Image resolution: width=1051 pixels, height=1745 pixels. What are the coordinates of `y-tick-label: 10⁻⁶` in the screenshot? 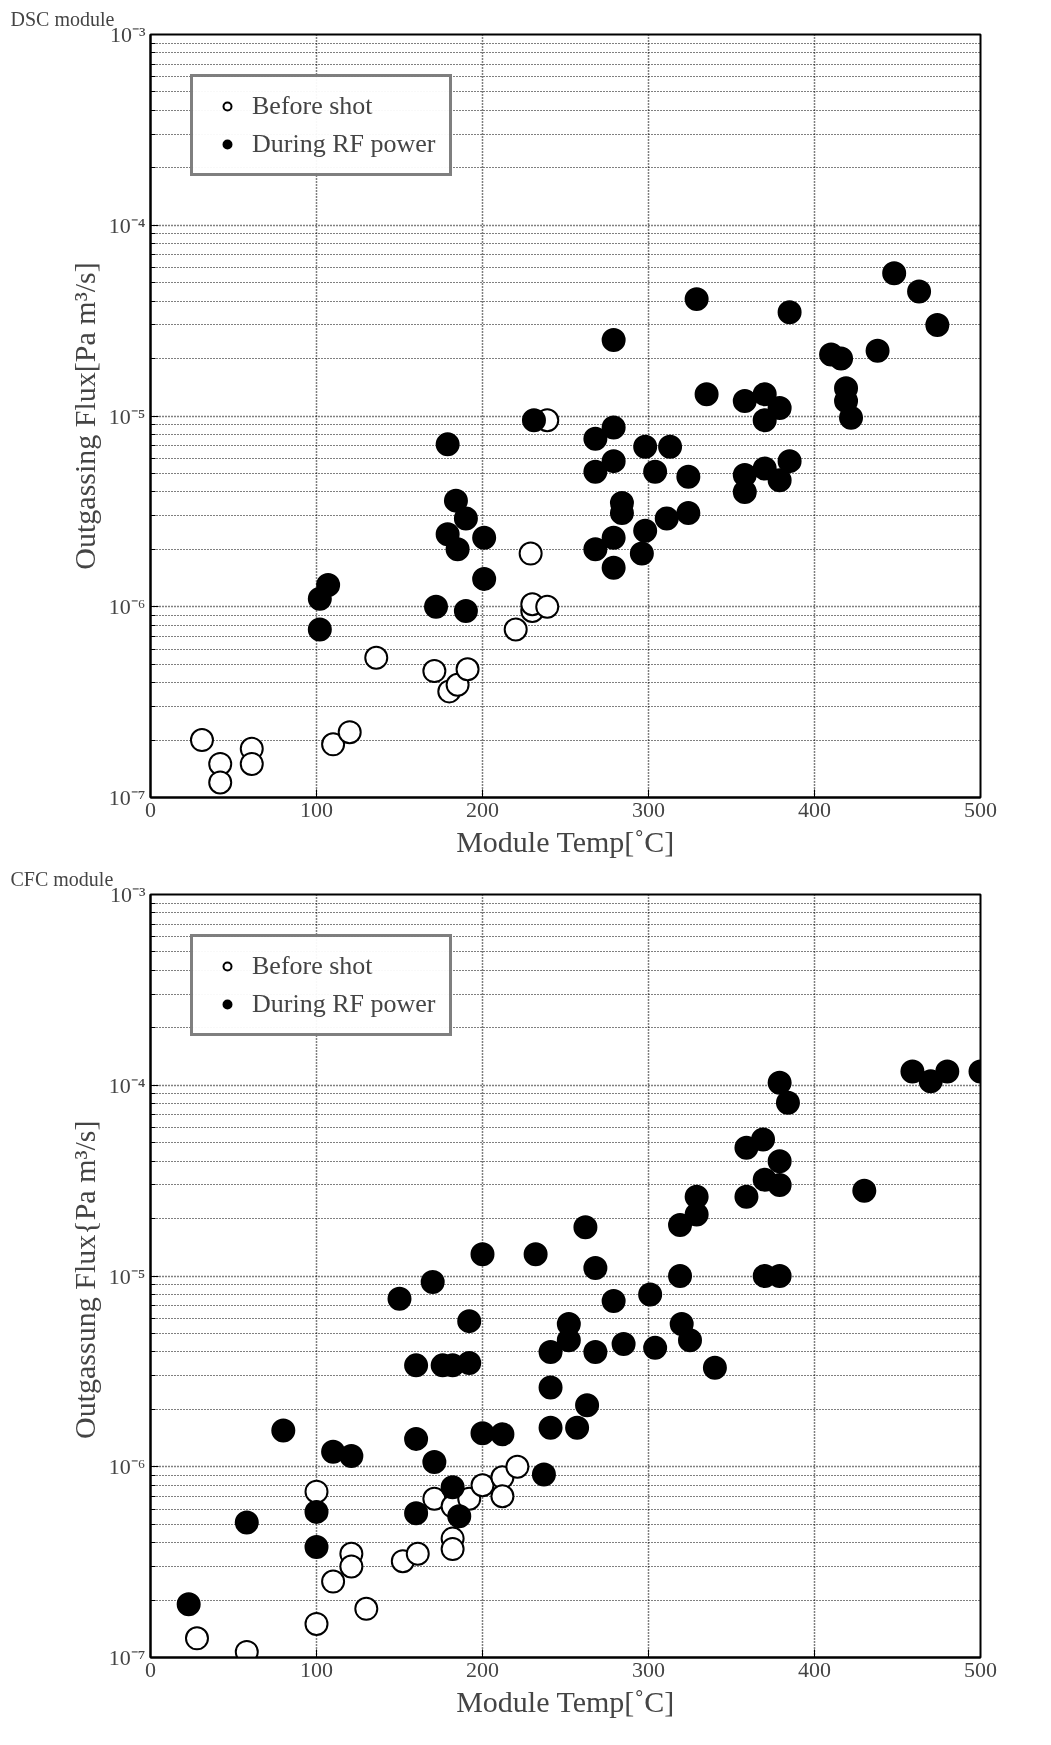 It's located at (127, 1467).